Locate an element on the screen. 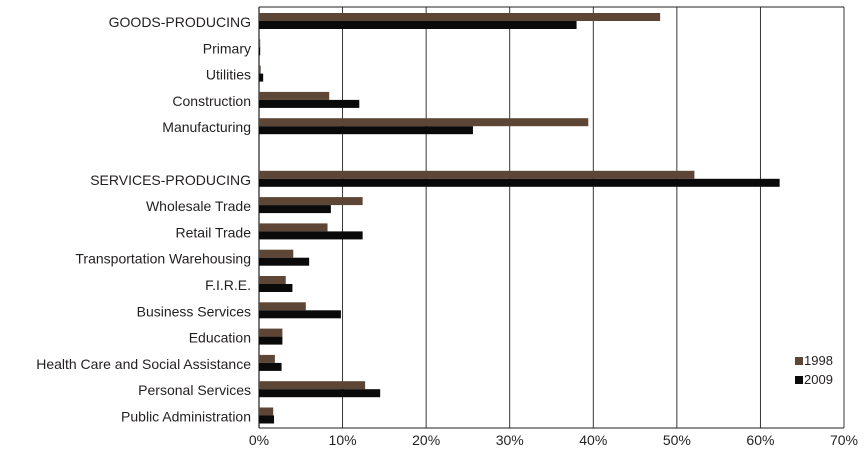 Image resolution: width=868 pixels, height=451 pixels. category-label: Health Care and Social Assistance is located at coordinates (143, 364).